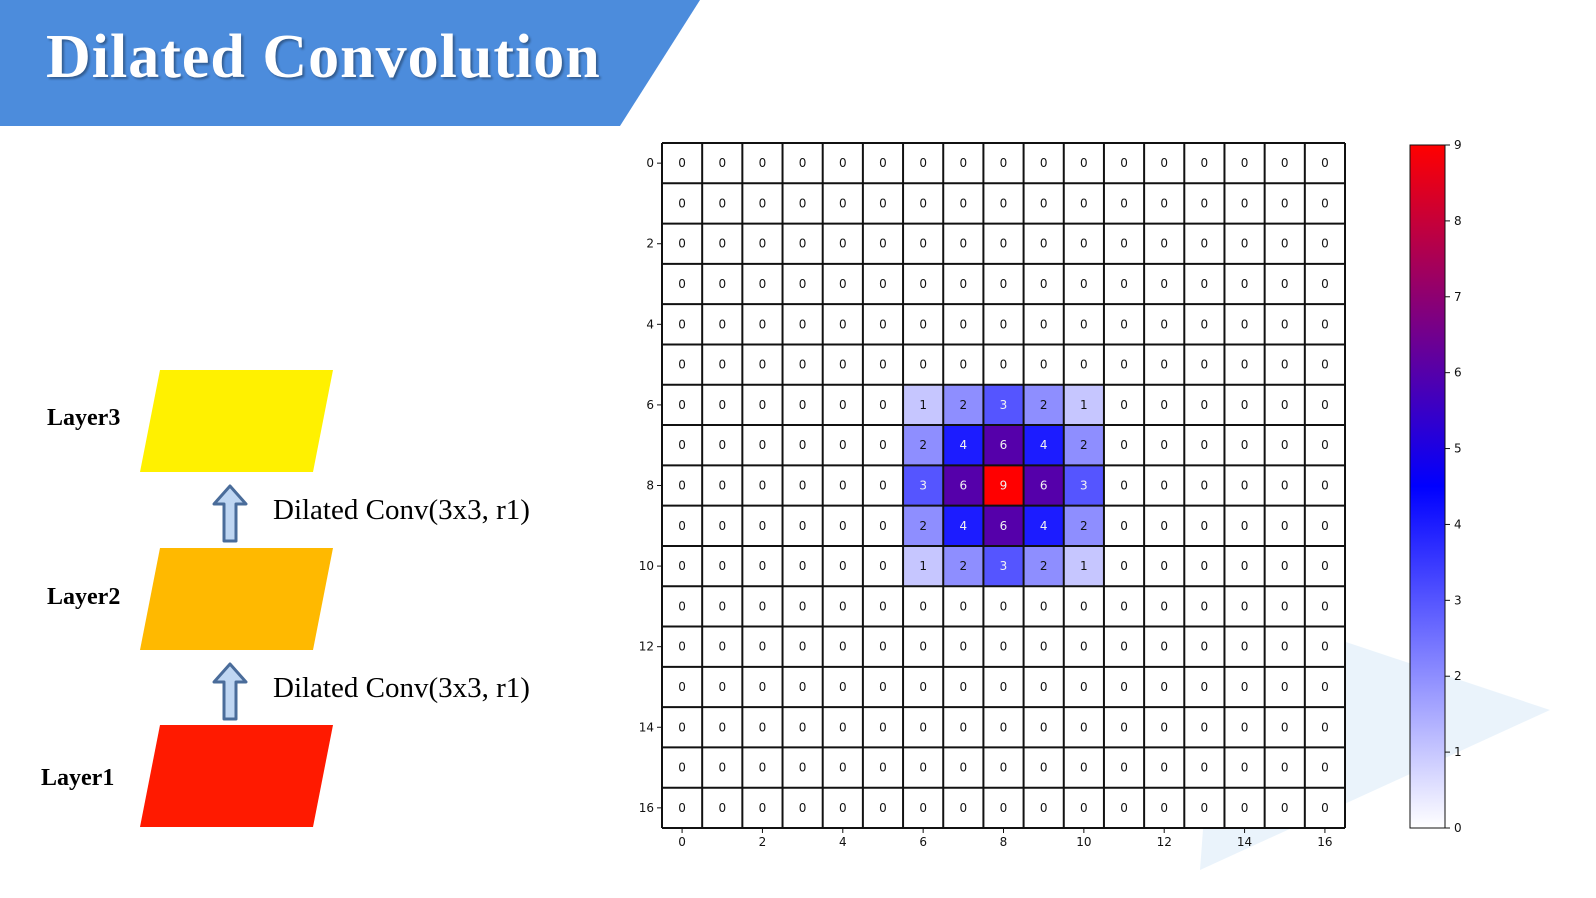  Describe the element at coordinates (646, 566) in the screenshot. I see `y-axis-tick-label: 10` at that location.